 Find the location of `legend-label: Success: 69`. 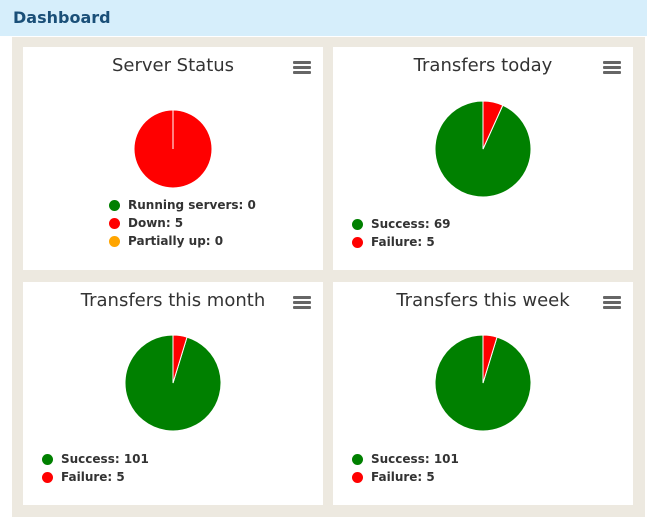

legend-label: Success: 69 is located at coordinates (411, 224).